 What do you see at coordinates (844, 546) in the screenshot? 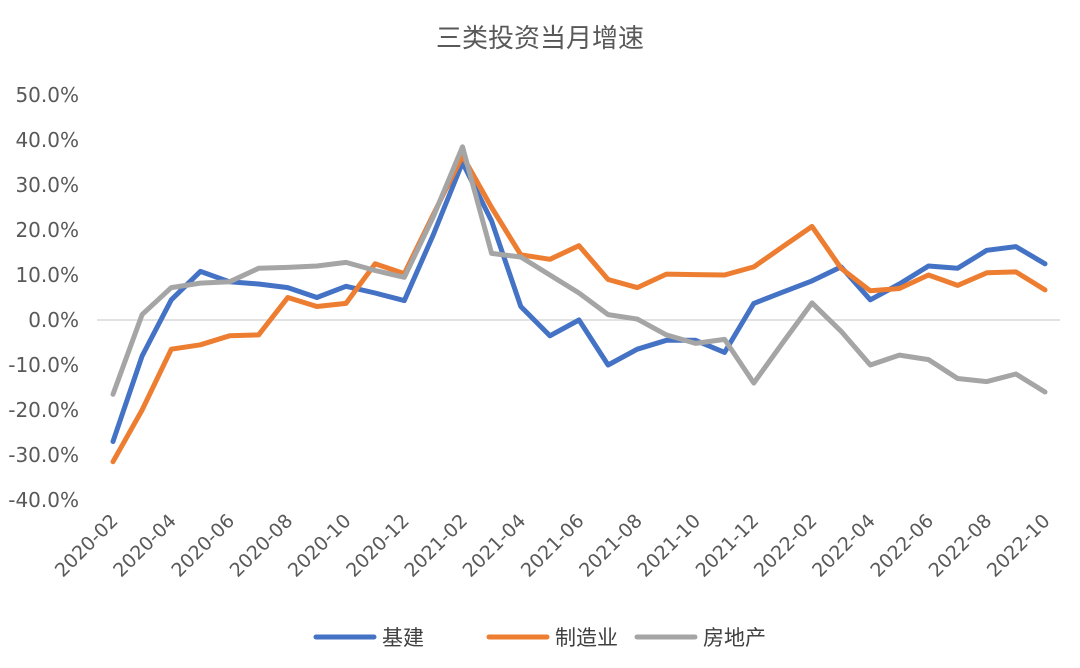
I see `x-tick-label: 2022-04` at bounding box center [844, 546].